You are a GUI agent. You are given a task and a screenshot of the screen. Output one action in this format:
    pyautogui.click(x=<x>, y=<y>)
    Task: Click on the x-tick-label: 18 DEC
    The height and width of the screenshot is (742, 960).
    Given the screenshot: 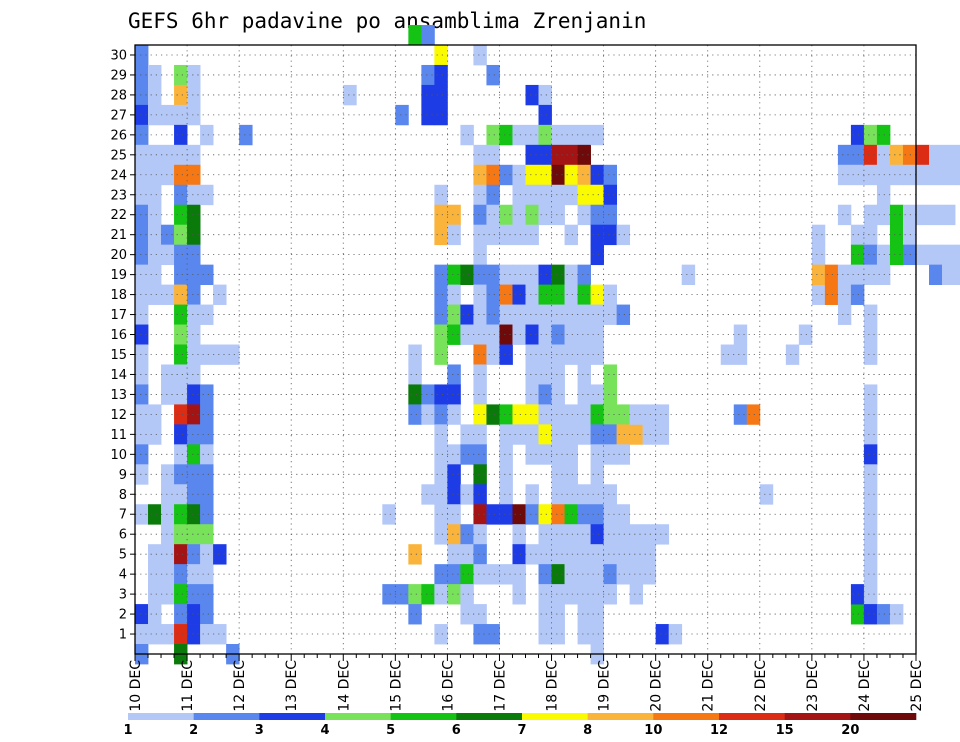 What is the action you would take?
    pyautogui.click(x=553, y=686)
    